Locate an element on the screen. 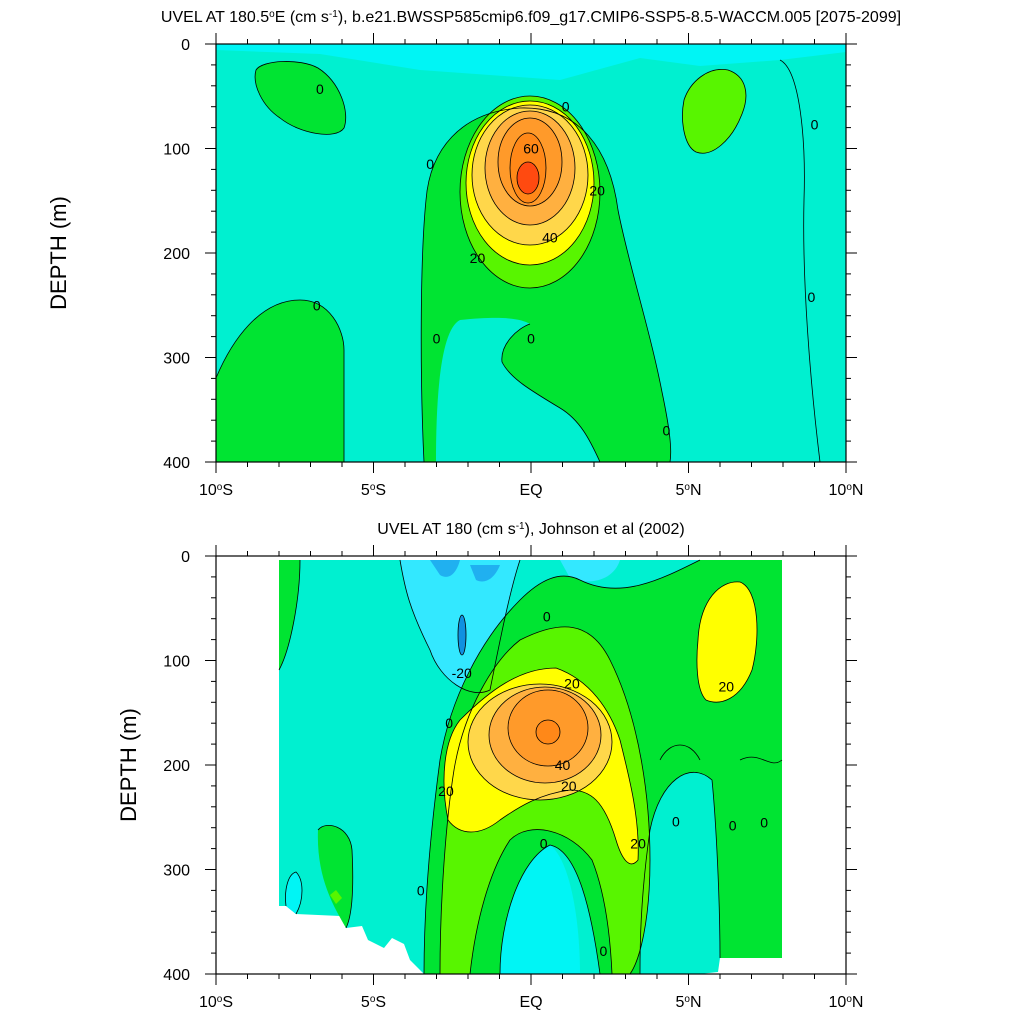 The width and height of the screenshot is (1024, 1024). top-x-tick-label: 5oN is located at coordinates (688, 491).